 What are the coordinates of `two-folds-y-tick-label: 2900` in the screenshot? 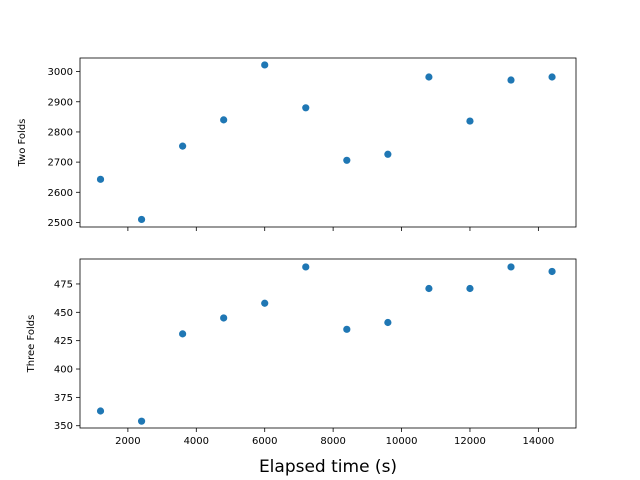 It's located at (60, 102).